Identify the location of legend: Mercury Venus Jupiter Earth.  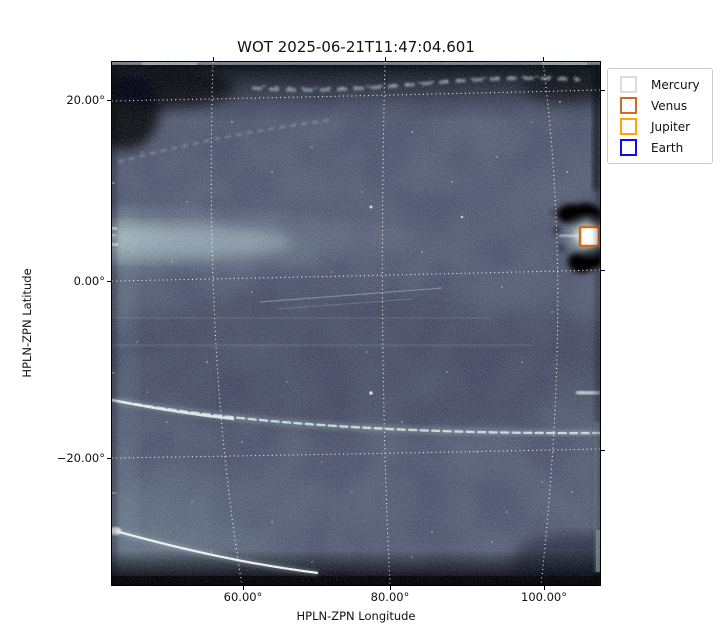
(660, 116).